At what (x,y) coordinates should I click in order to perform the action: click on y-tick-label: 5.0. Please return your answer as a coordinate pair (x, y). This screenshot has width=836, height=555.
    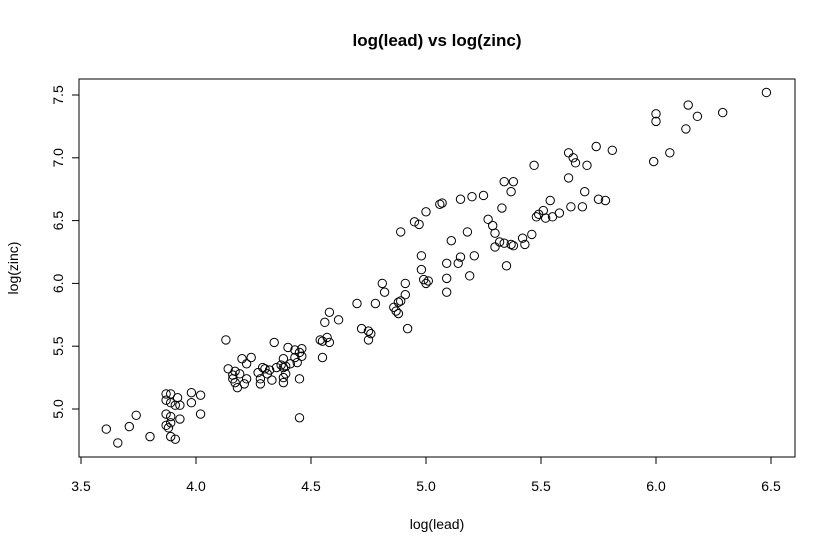
    Looking at the image, I should click on (58, 409).